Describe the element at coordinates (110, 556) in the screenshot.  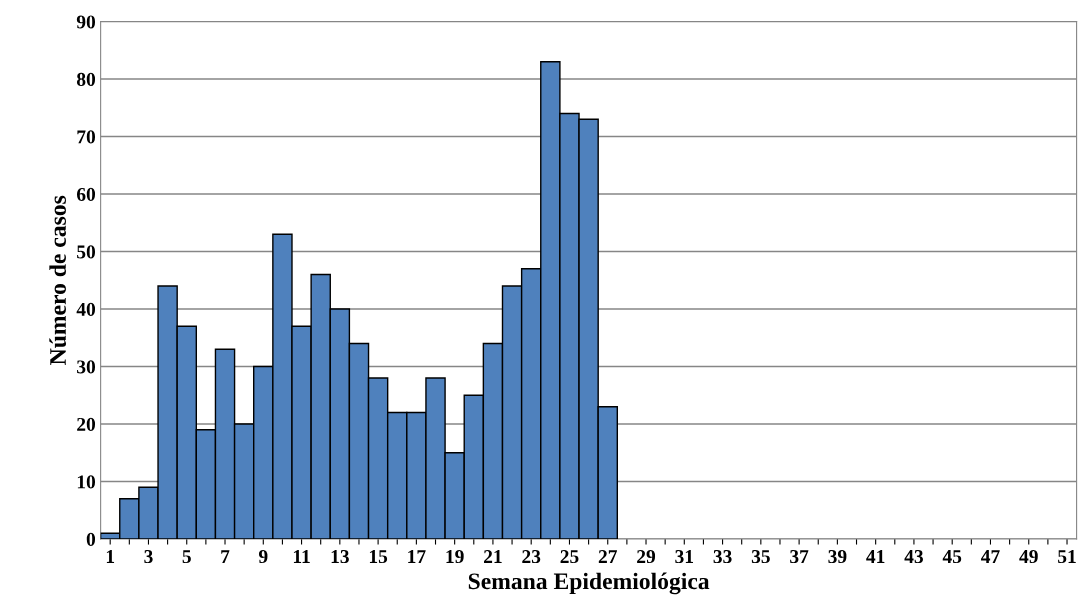
I see `x-tick-label: 1` at that location.